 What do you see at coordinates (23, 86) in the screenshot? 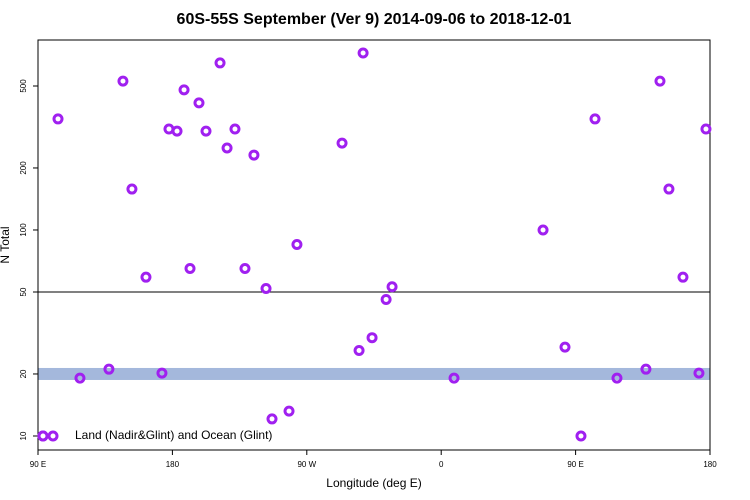
I see `y-tick-label: 500` at bounding box center [23, 86].